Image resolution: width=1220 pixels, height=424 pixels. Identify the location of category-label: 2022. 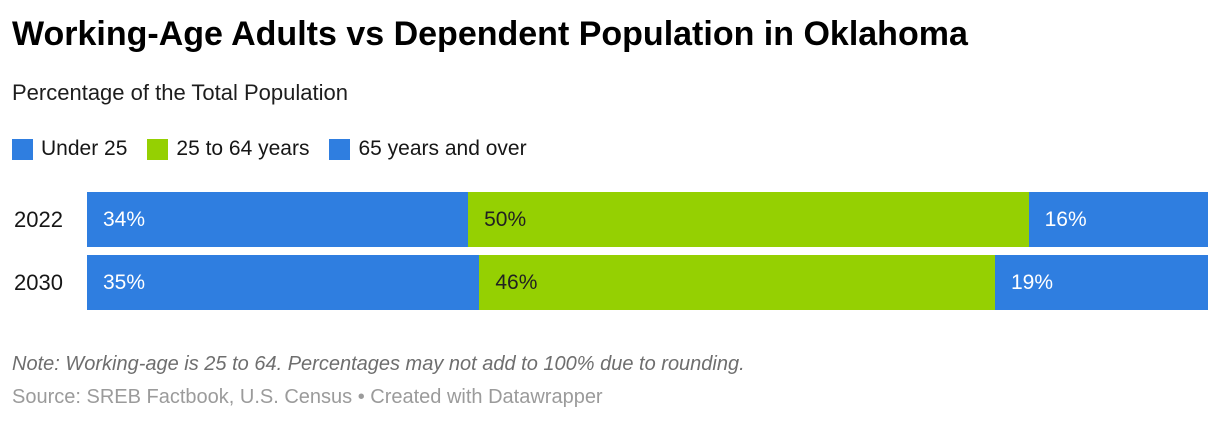
(38, 219).